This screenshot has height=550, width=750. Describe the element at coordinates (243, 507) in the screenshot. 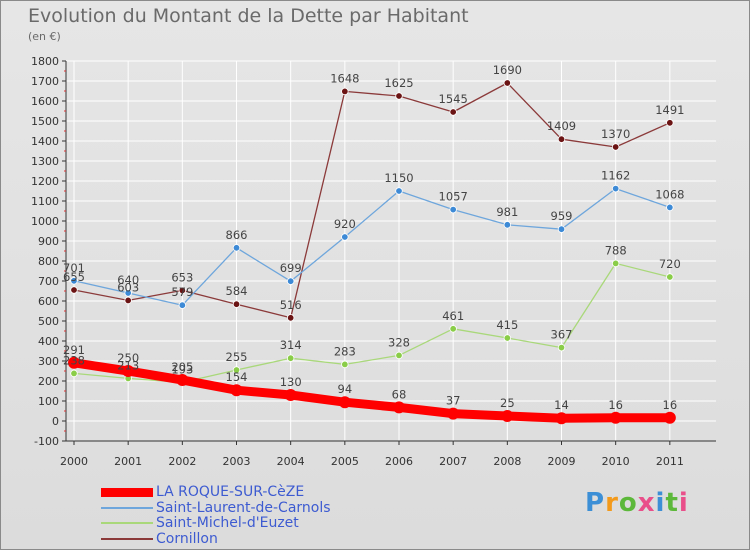

I see `legend-label: Saint-Laurent-de-Carnols` at that location.